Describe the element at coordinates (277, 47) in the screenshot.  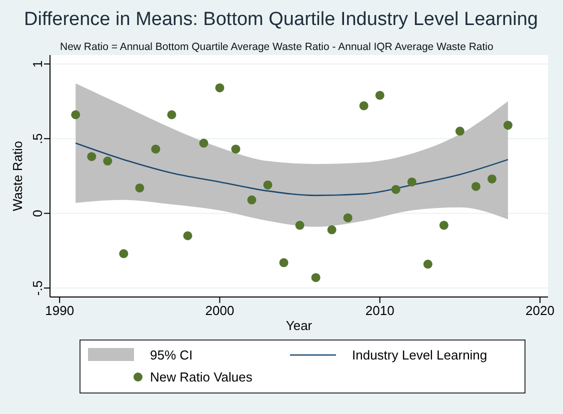
I see `chart-subtitle: New Ratio = Annual Bottom Quartile Average Waste Ratio - Annual IQR Average Waste Ratio` at that location.